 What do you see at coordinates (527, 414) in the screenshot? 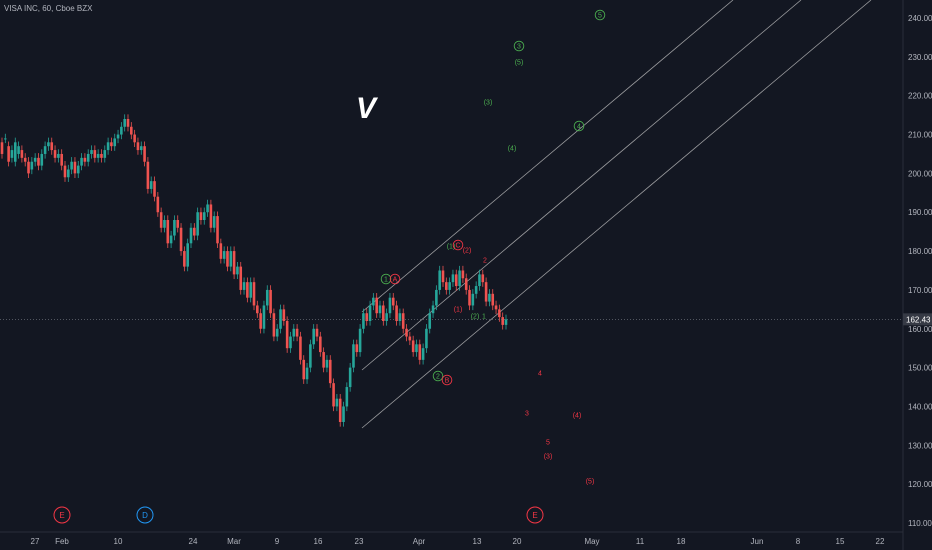
I see `wave-label: 3` at bounding box center [527, 414].